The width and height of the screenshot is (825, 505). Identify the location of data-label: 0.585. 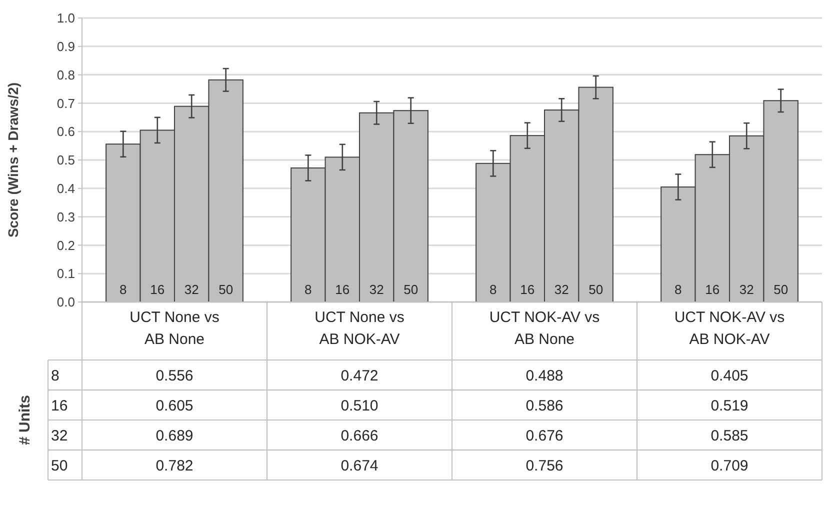
(729, 435).